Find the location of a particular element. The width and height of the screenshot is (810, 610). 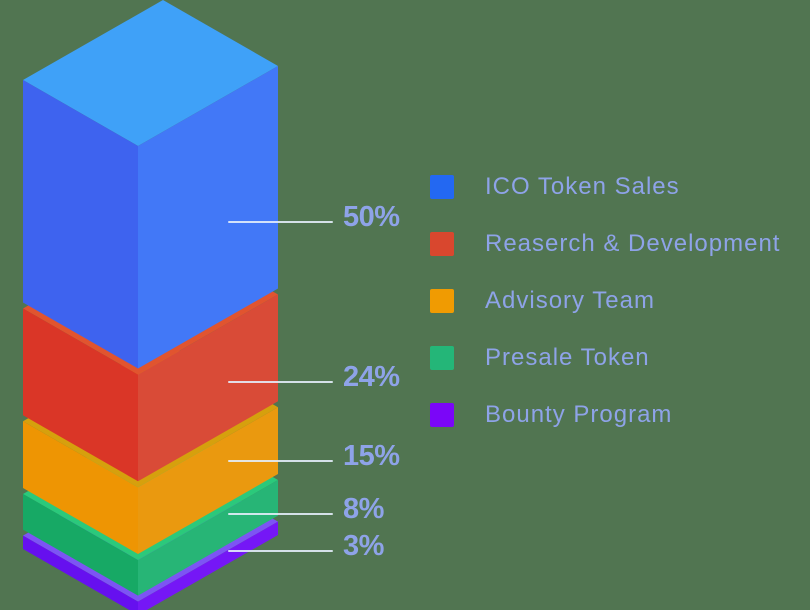

callout-value-advisory-team: 15% is located at coordinates (371, 456).